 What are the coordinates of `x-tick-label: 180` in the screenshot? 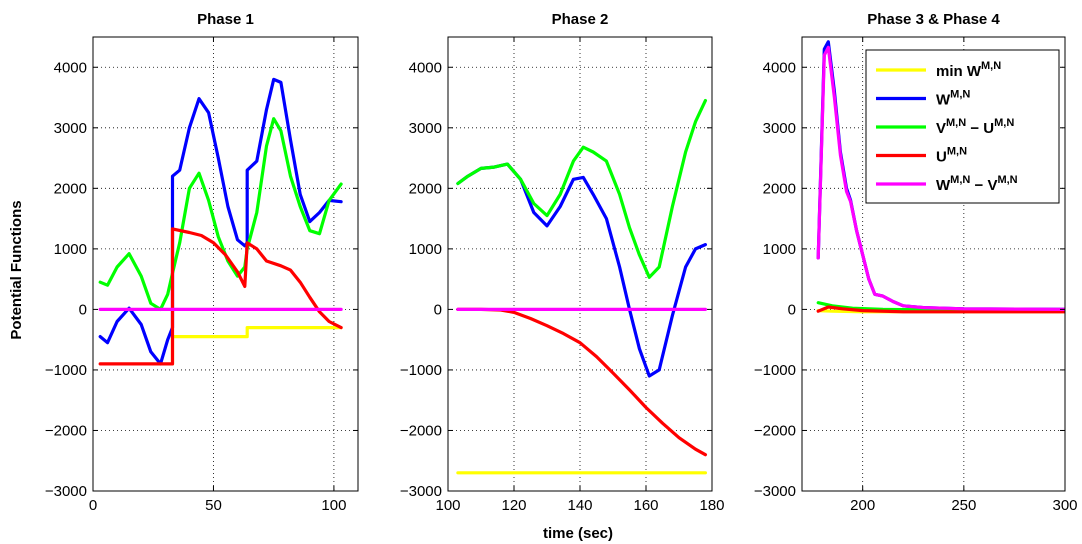 It's located at (711, 505).